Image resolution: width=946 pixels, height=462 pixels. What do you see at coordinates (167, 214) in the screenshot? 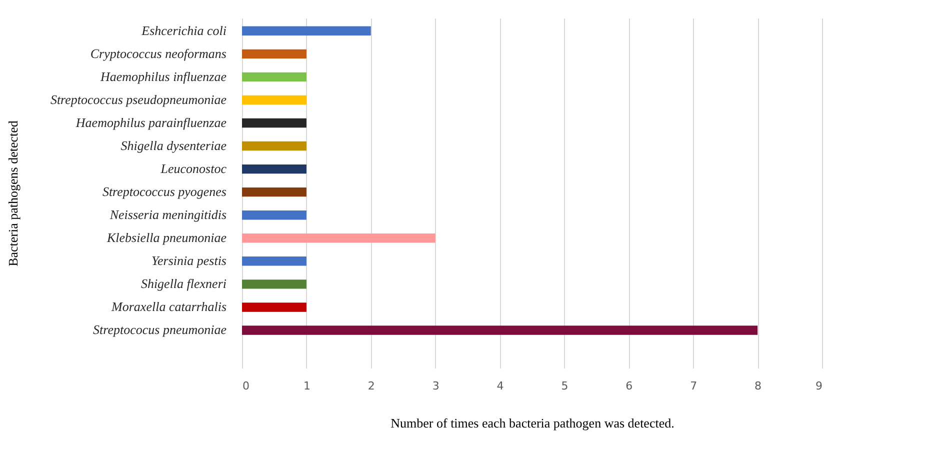
I see `y-tick-label: Neisseria meningitidis` at bounding box center [167, 214].